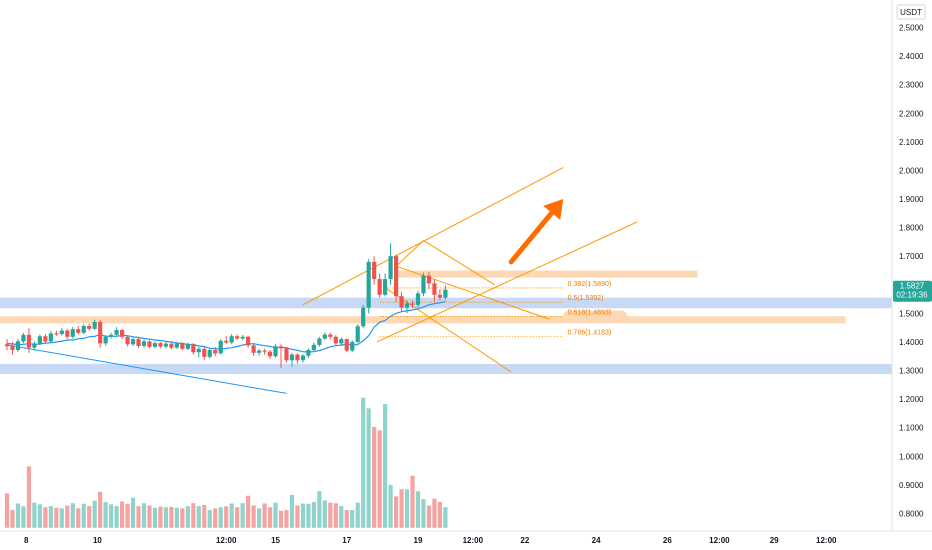 This screenshot has height=550, width=932. What do you see at coordinates (590, 312) in the screenshot?
I see `fib-level-label: 0.618(1.4893)` at bounding box center [590, 312].